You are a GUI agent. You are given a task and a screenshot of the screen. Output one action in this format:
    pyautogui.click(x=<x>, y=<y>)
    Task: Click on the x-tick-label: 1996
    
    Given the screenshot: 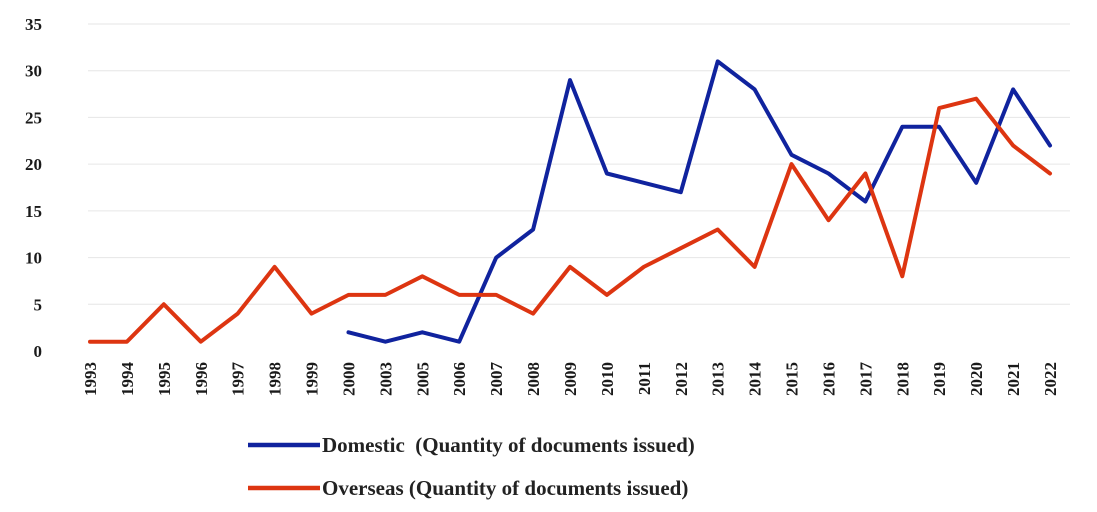 What is the action you would take?
    pyautogui.click(x=201, y=379)
    